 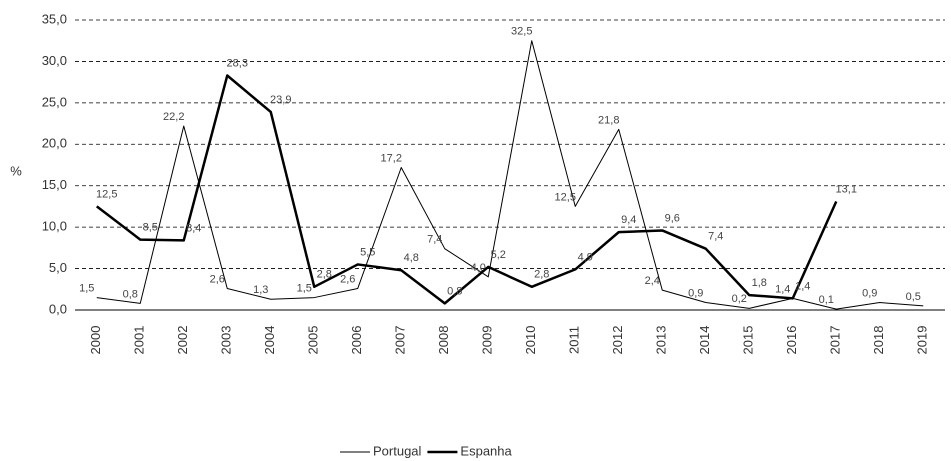 I want to click on x-tick-label: 2008, so click(x=443, y=340).